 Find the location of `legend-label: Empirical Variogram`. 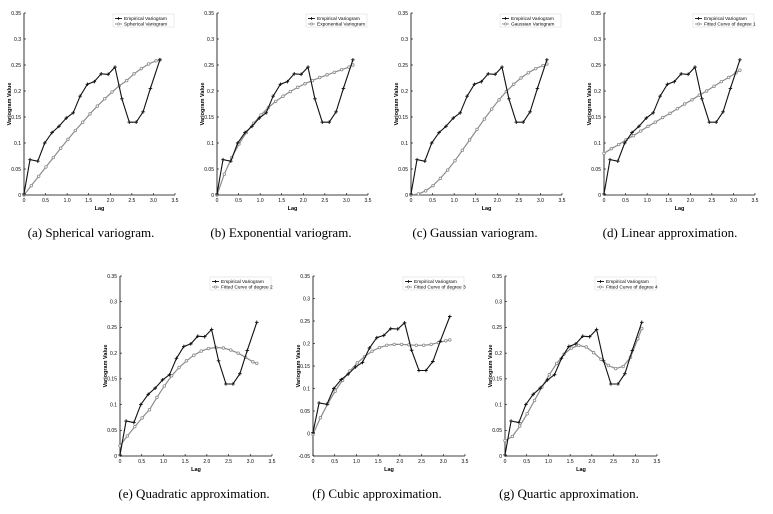

legend-label: Empirical Variogram is located at coordinates (435, 282).